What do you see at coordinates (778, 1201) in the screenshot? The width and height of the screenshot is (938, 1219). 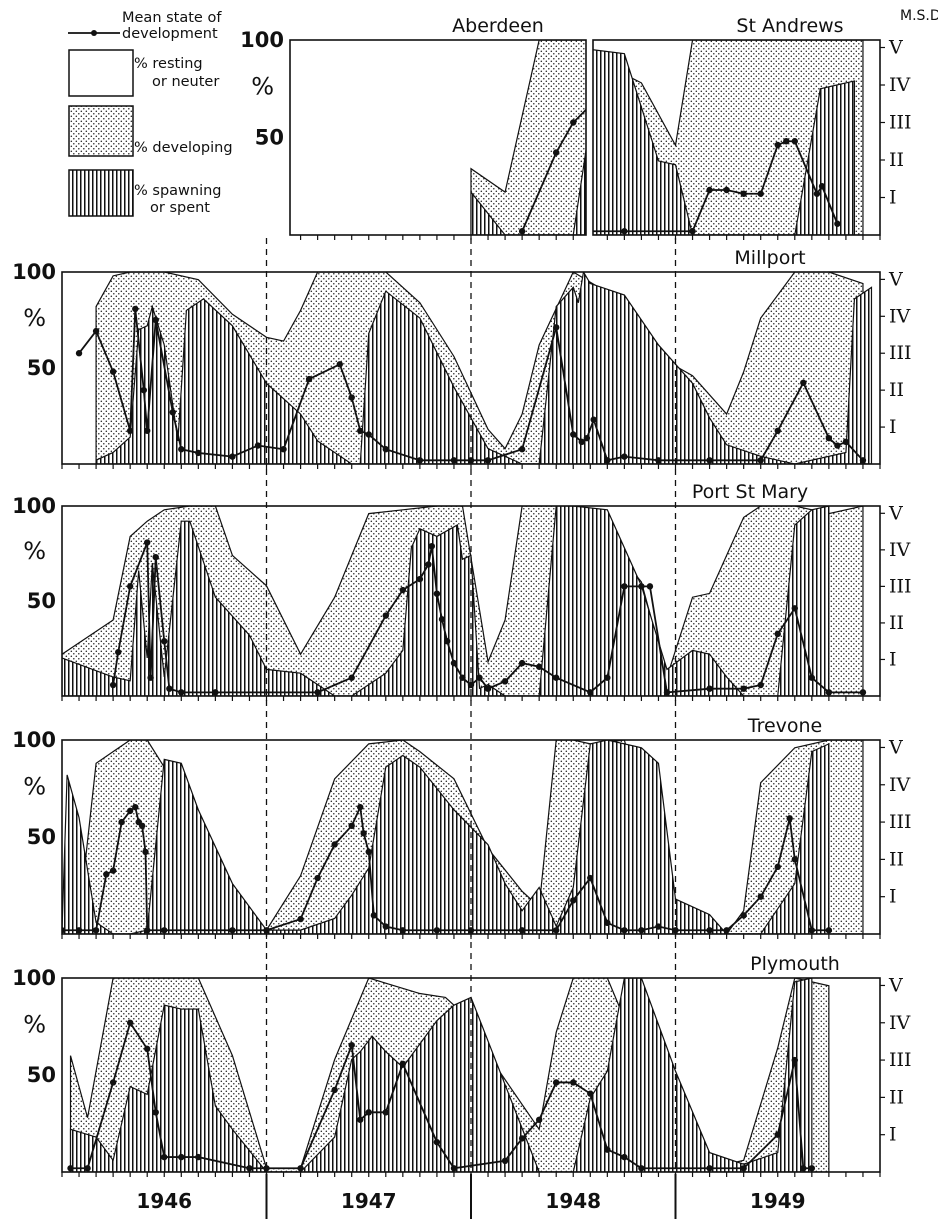 I see `year-label-1949: 1949` at bounding box center [778, 1201].